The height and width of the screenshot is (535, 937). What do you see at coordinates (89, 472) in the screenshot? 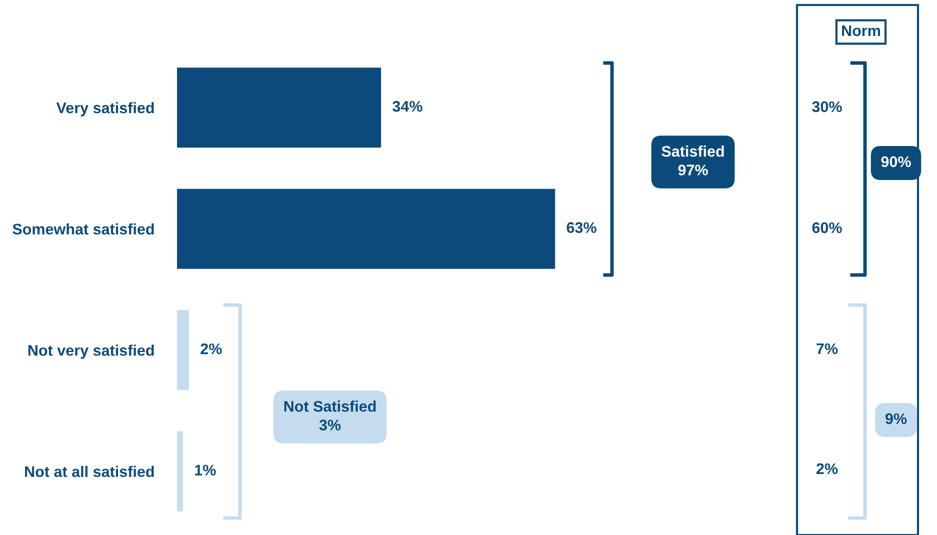
I see `y-tick-label: Not at all satisfied` at bounding box center [89, 472].